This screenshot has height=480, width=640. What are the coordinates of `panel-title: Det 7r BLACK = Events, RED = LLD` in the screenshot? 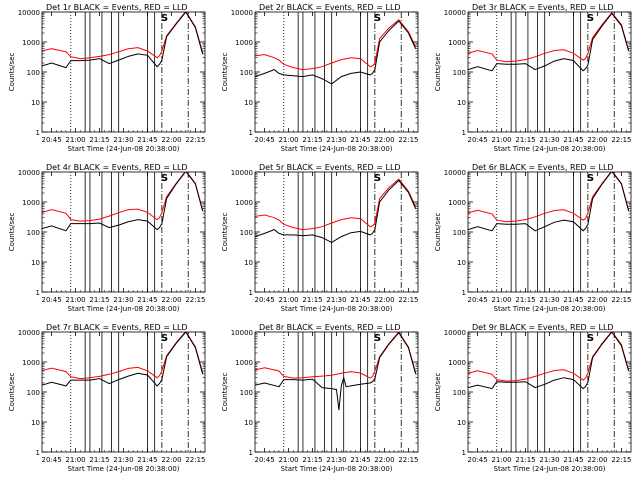 It's located at (117, 327).